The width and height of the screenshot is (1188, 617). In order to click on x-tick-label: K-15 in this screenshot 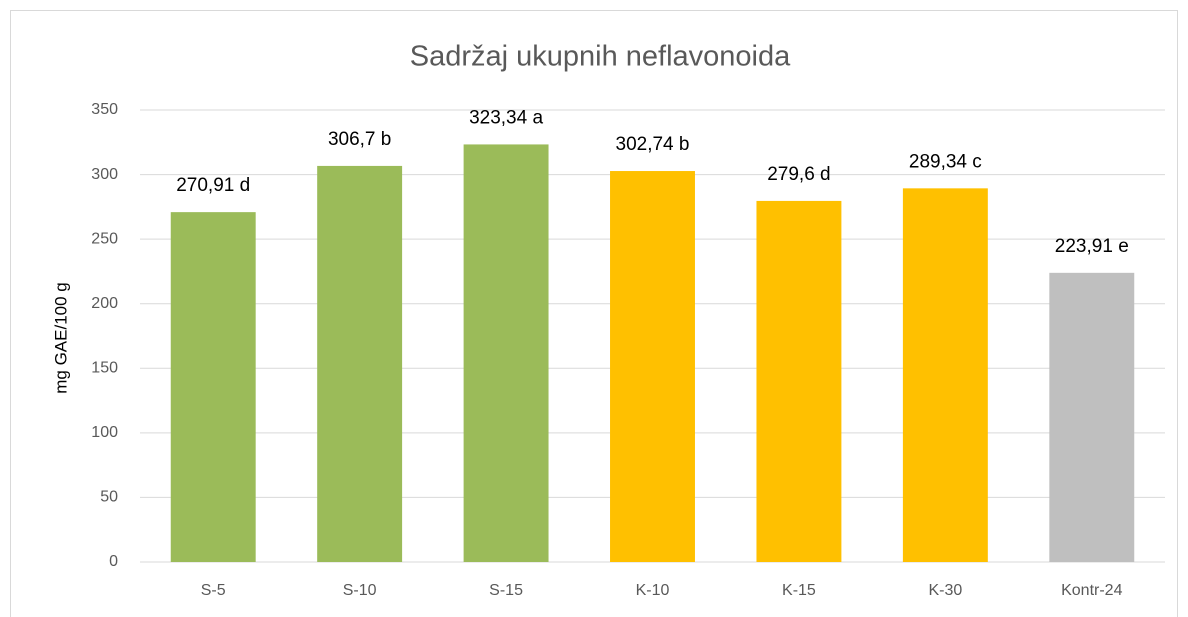, I will do `click(799, 590)`.